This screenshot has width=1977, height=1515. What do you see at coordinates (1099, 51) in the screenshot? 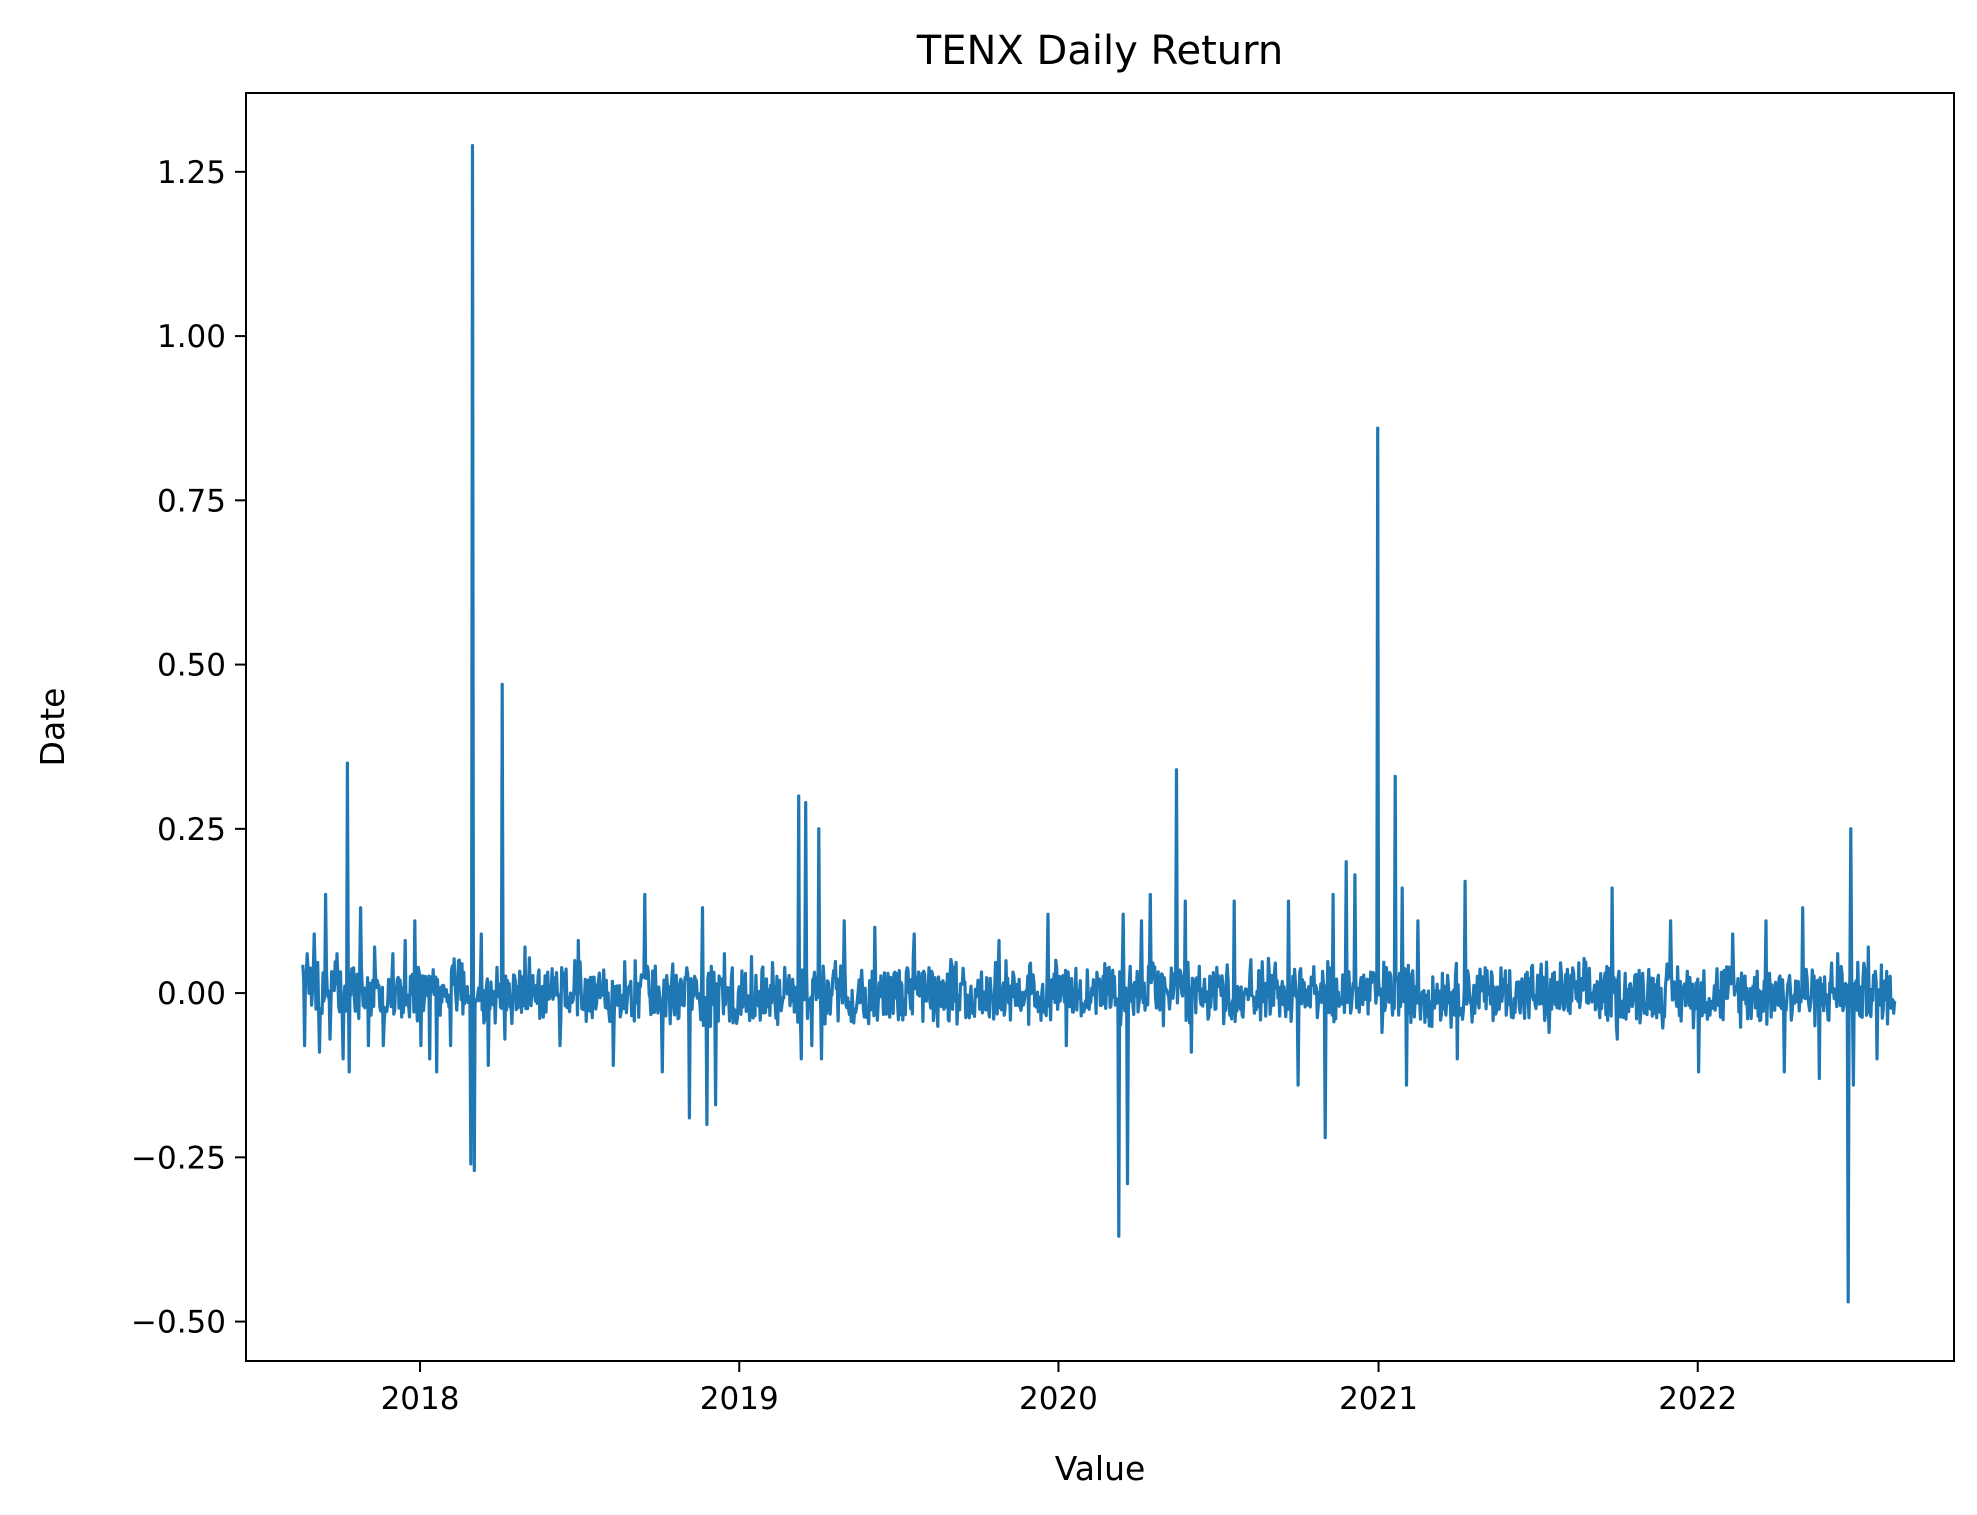
I see `chart-title: TENX Daily Return` at bounding box center [1099, 51].